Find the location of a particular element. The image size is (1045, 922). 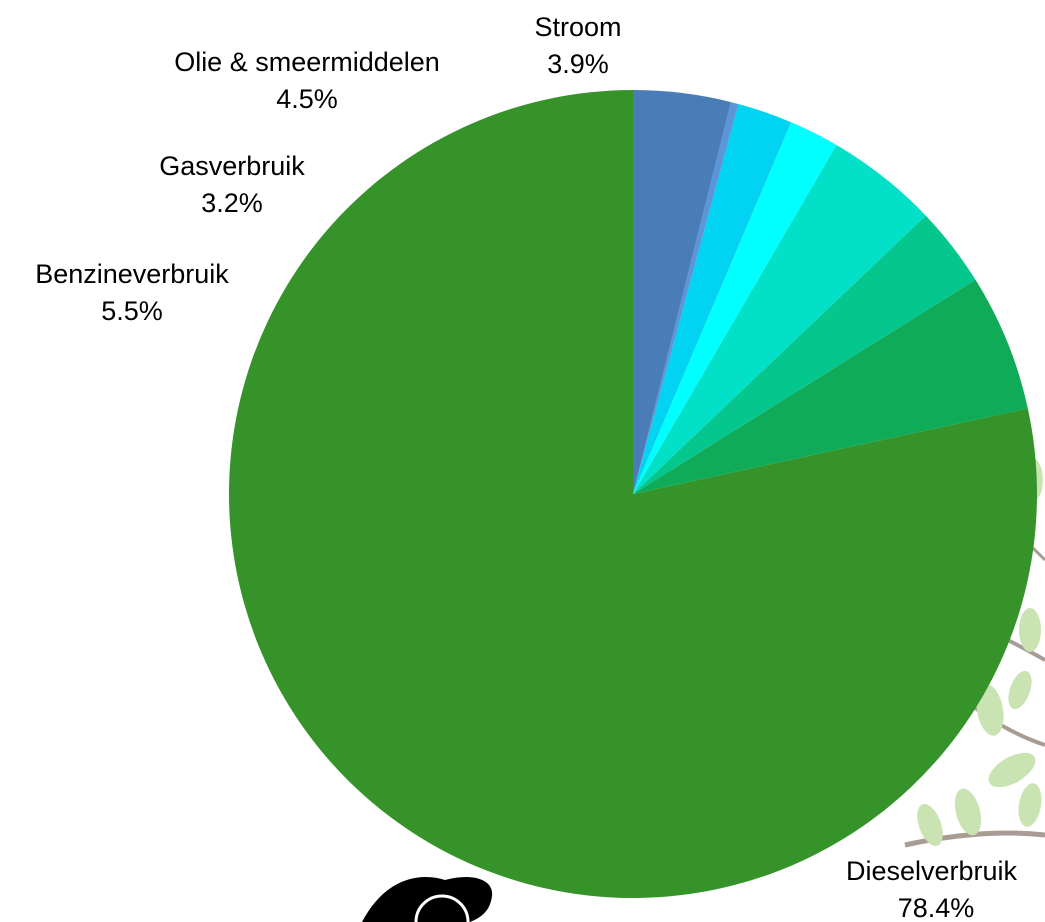

pie-slice-olie-smeermiddelen is located at coordinates (779, 319).